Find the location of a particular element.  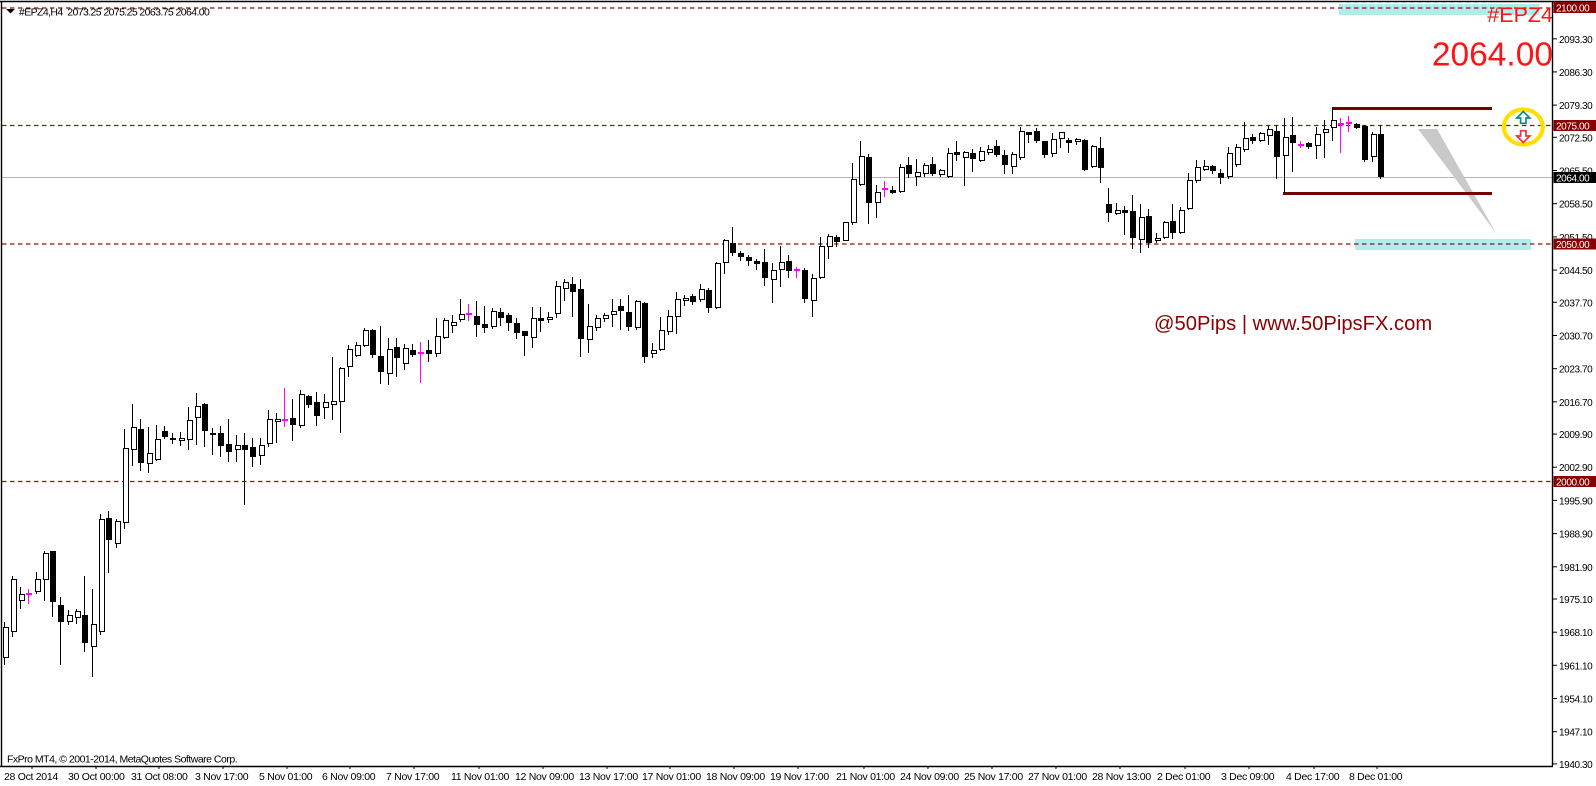

svg-text: 28 Nov 13:00 is located at coordinates (1121, 777).